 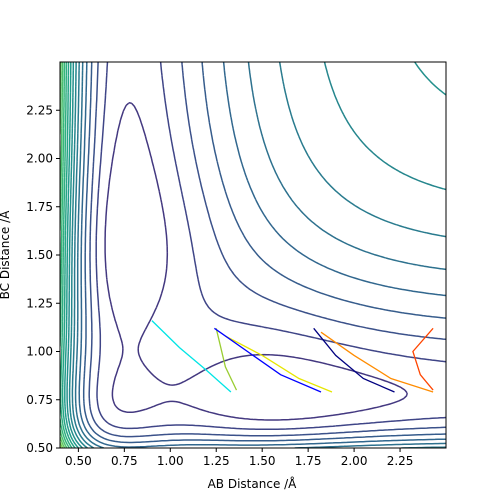 I want to click on x-tick-label: 1.75, so click(x=308, y=461).